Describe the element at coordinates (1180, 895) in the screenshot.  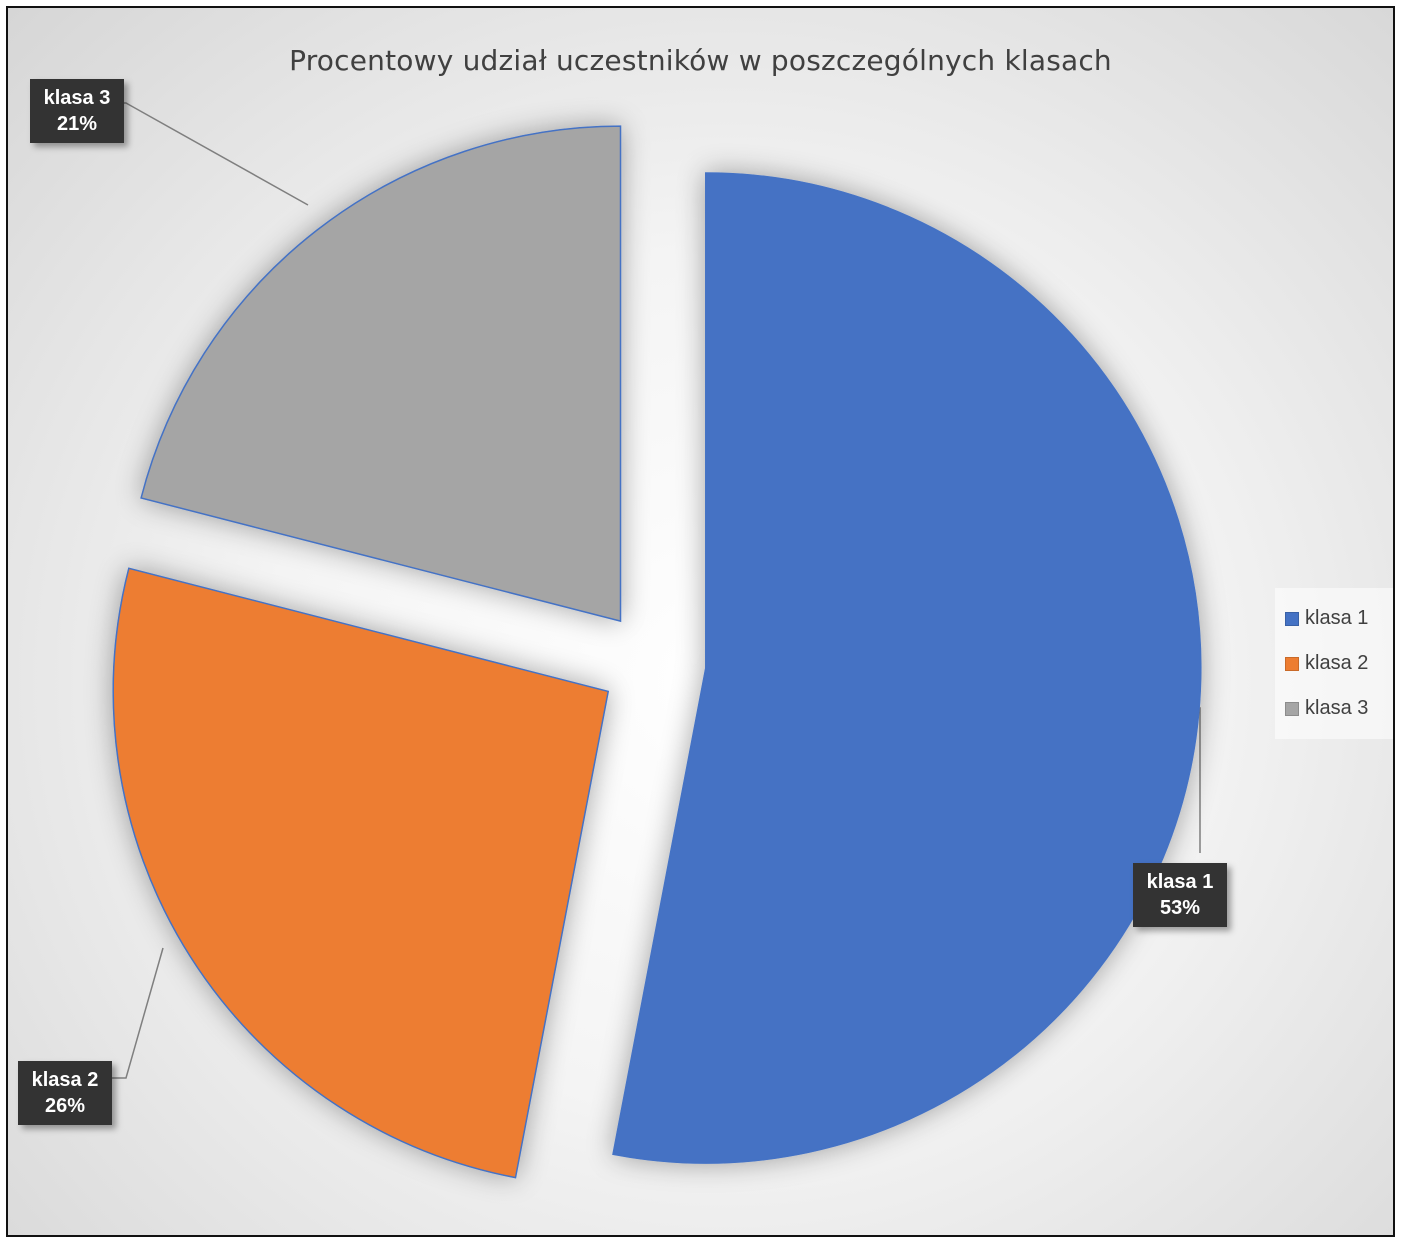
I see `data-label-klasa-1: klasa 1 53%` at that location.